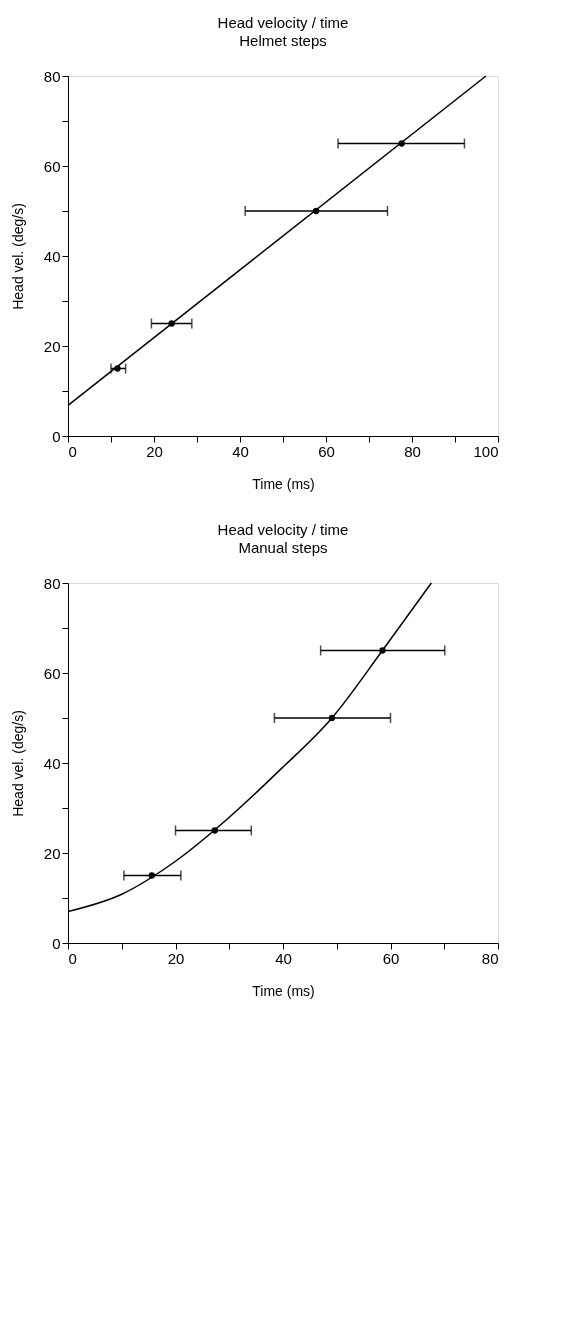  Describe the element at coordinates (486, 451) in the screenshot. I see `x-tick-label: 100` at that location.